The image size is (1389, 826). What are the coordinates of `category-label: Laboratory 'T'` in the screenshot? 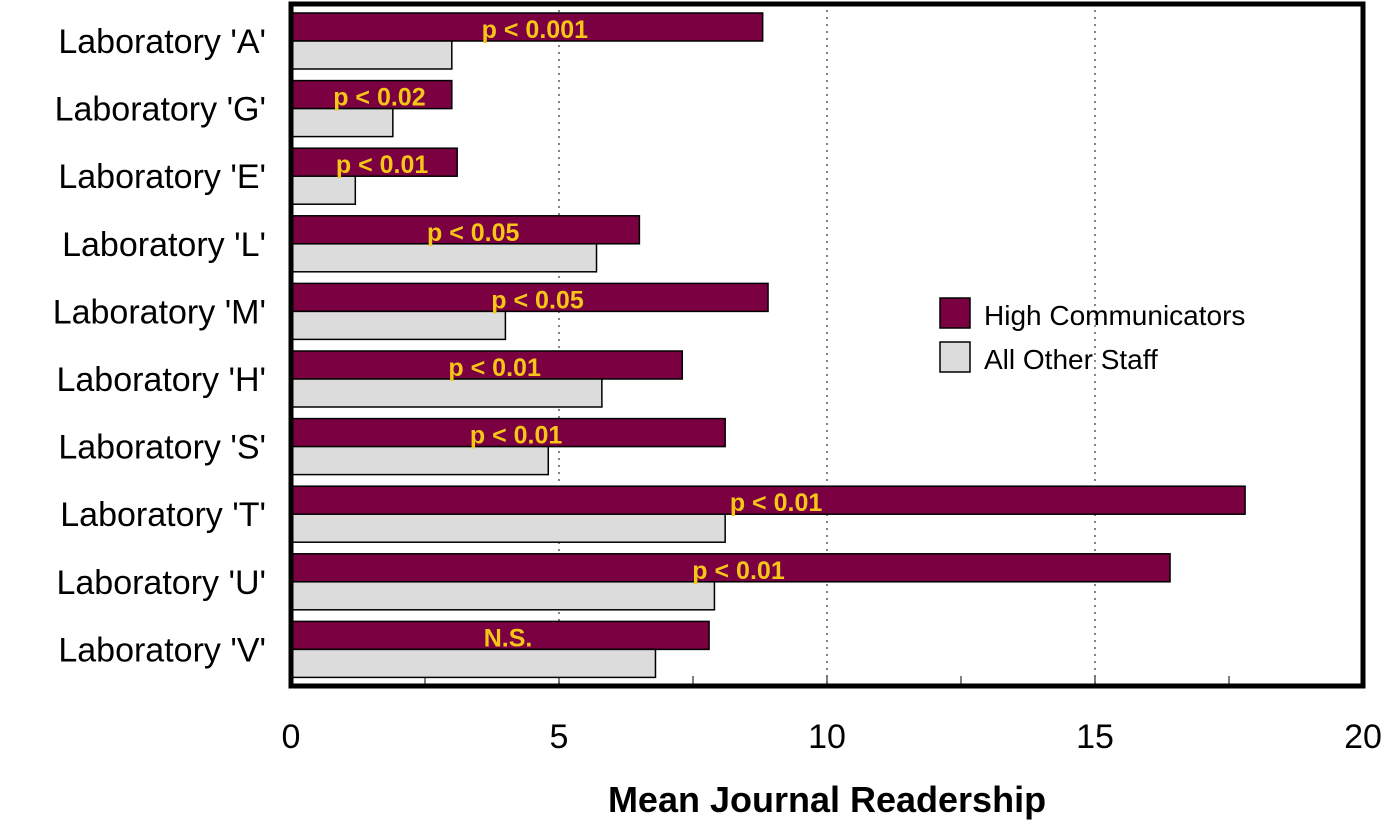 It's located at (163, 515).